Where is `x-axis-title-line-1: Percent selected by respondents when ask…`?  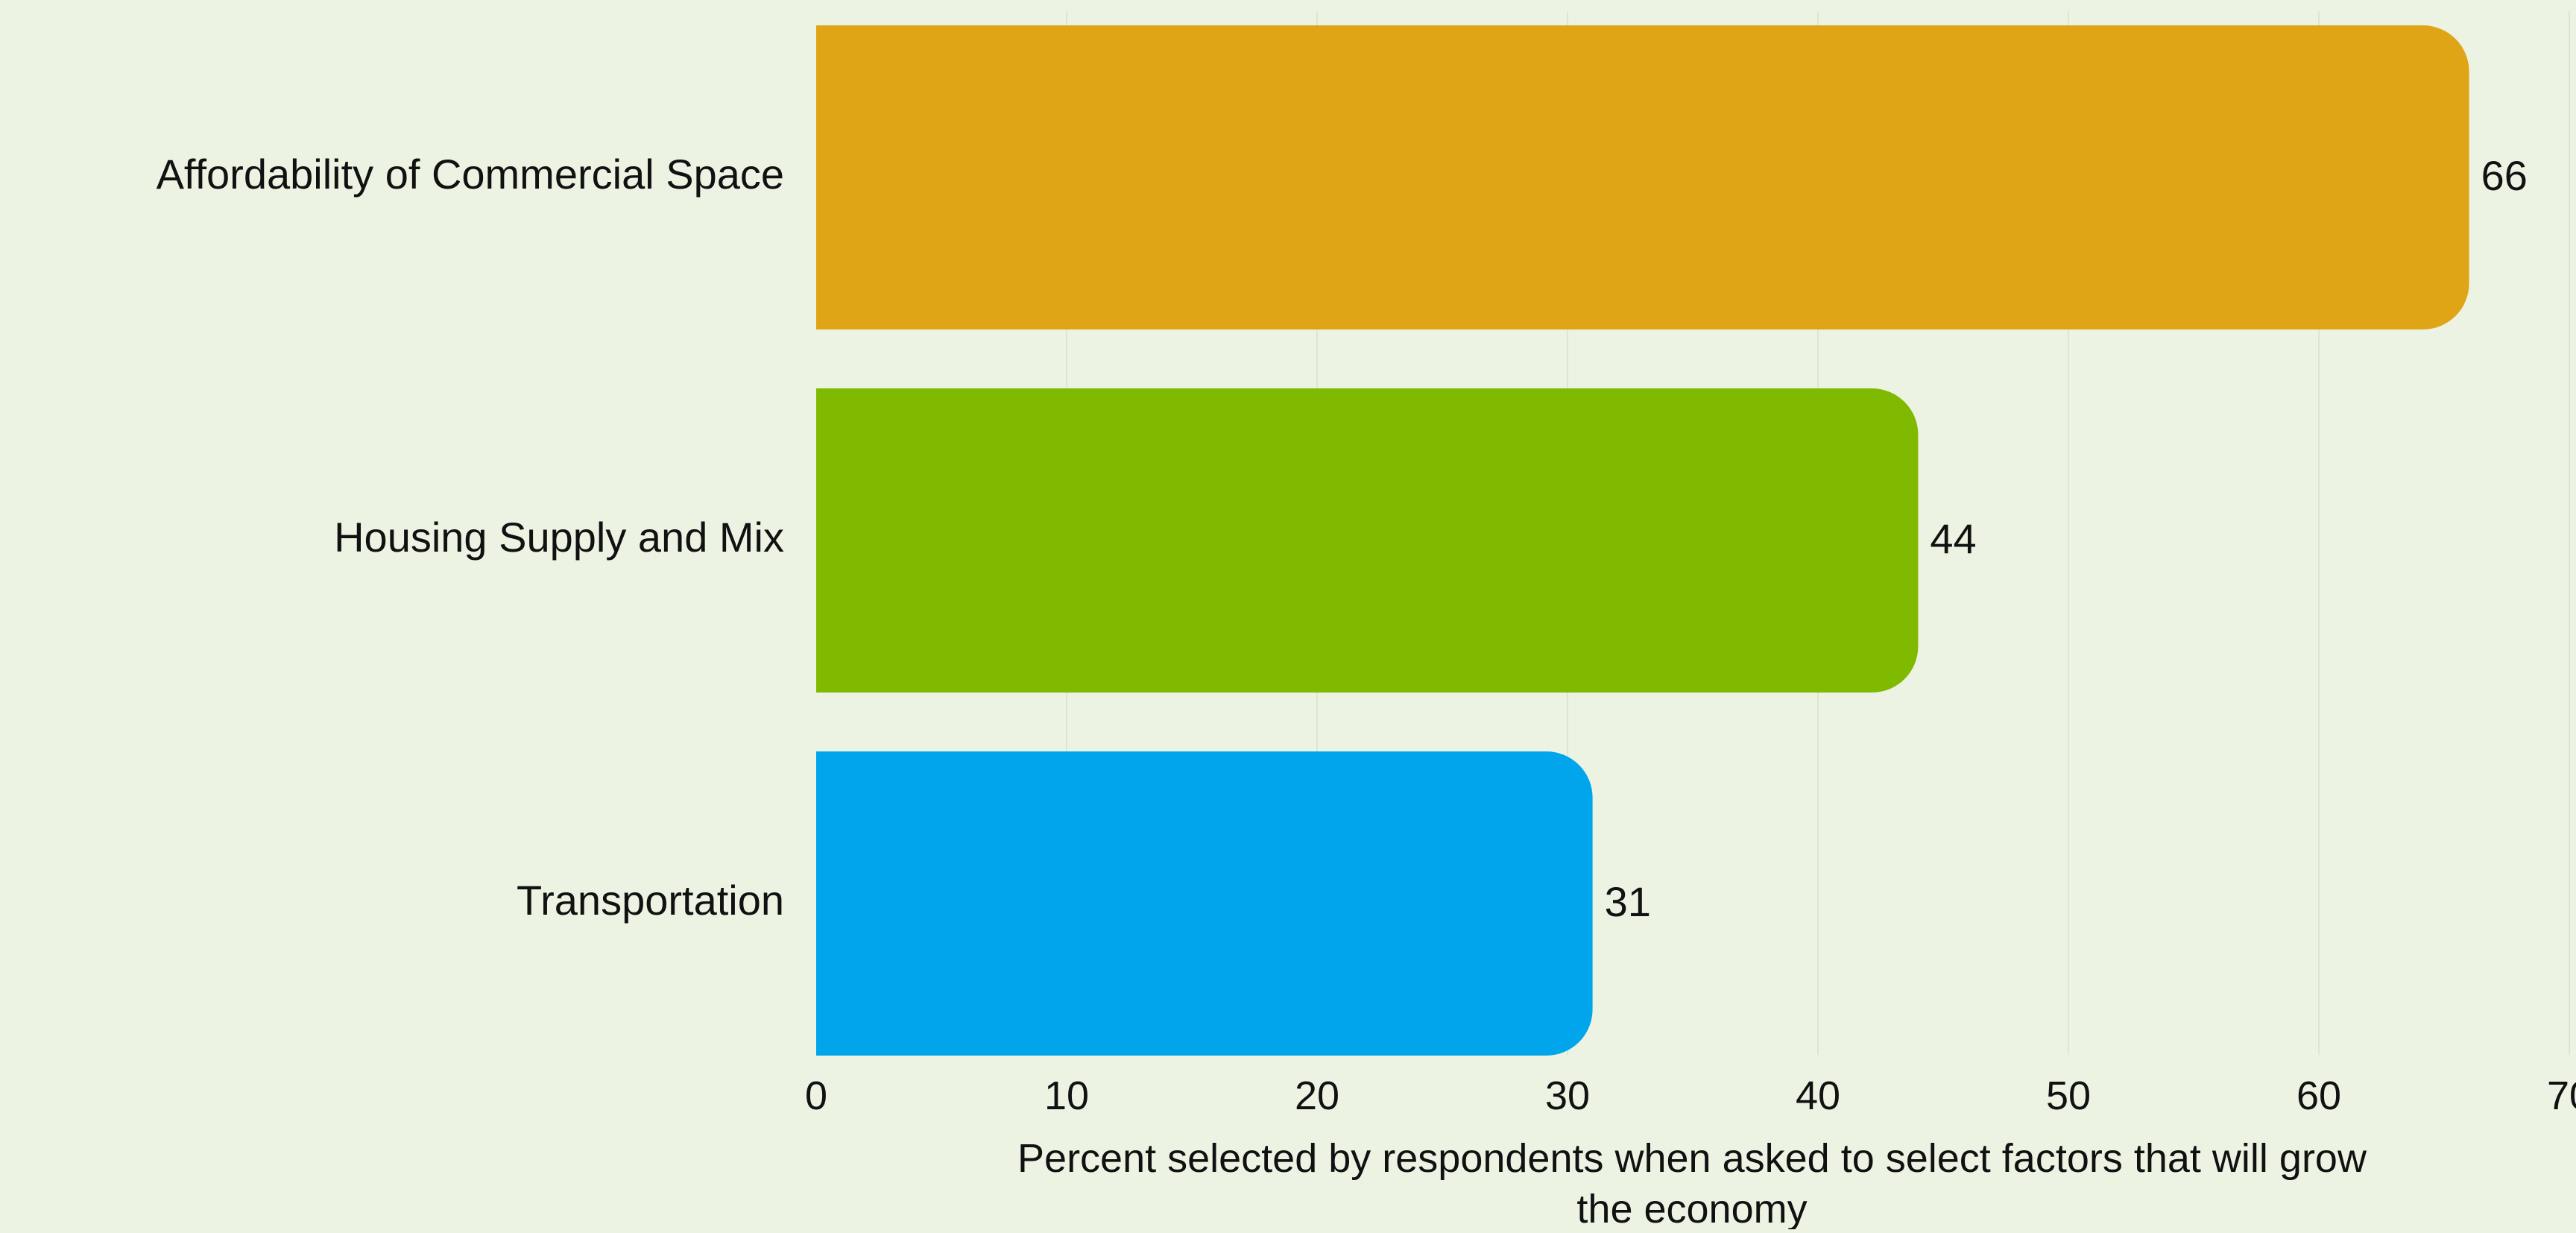
x-axis-title-line-1: Percent selected by respondents when ask… is located at coordinates (1692, 1158).